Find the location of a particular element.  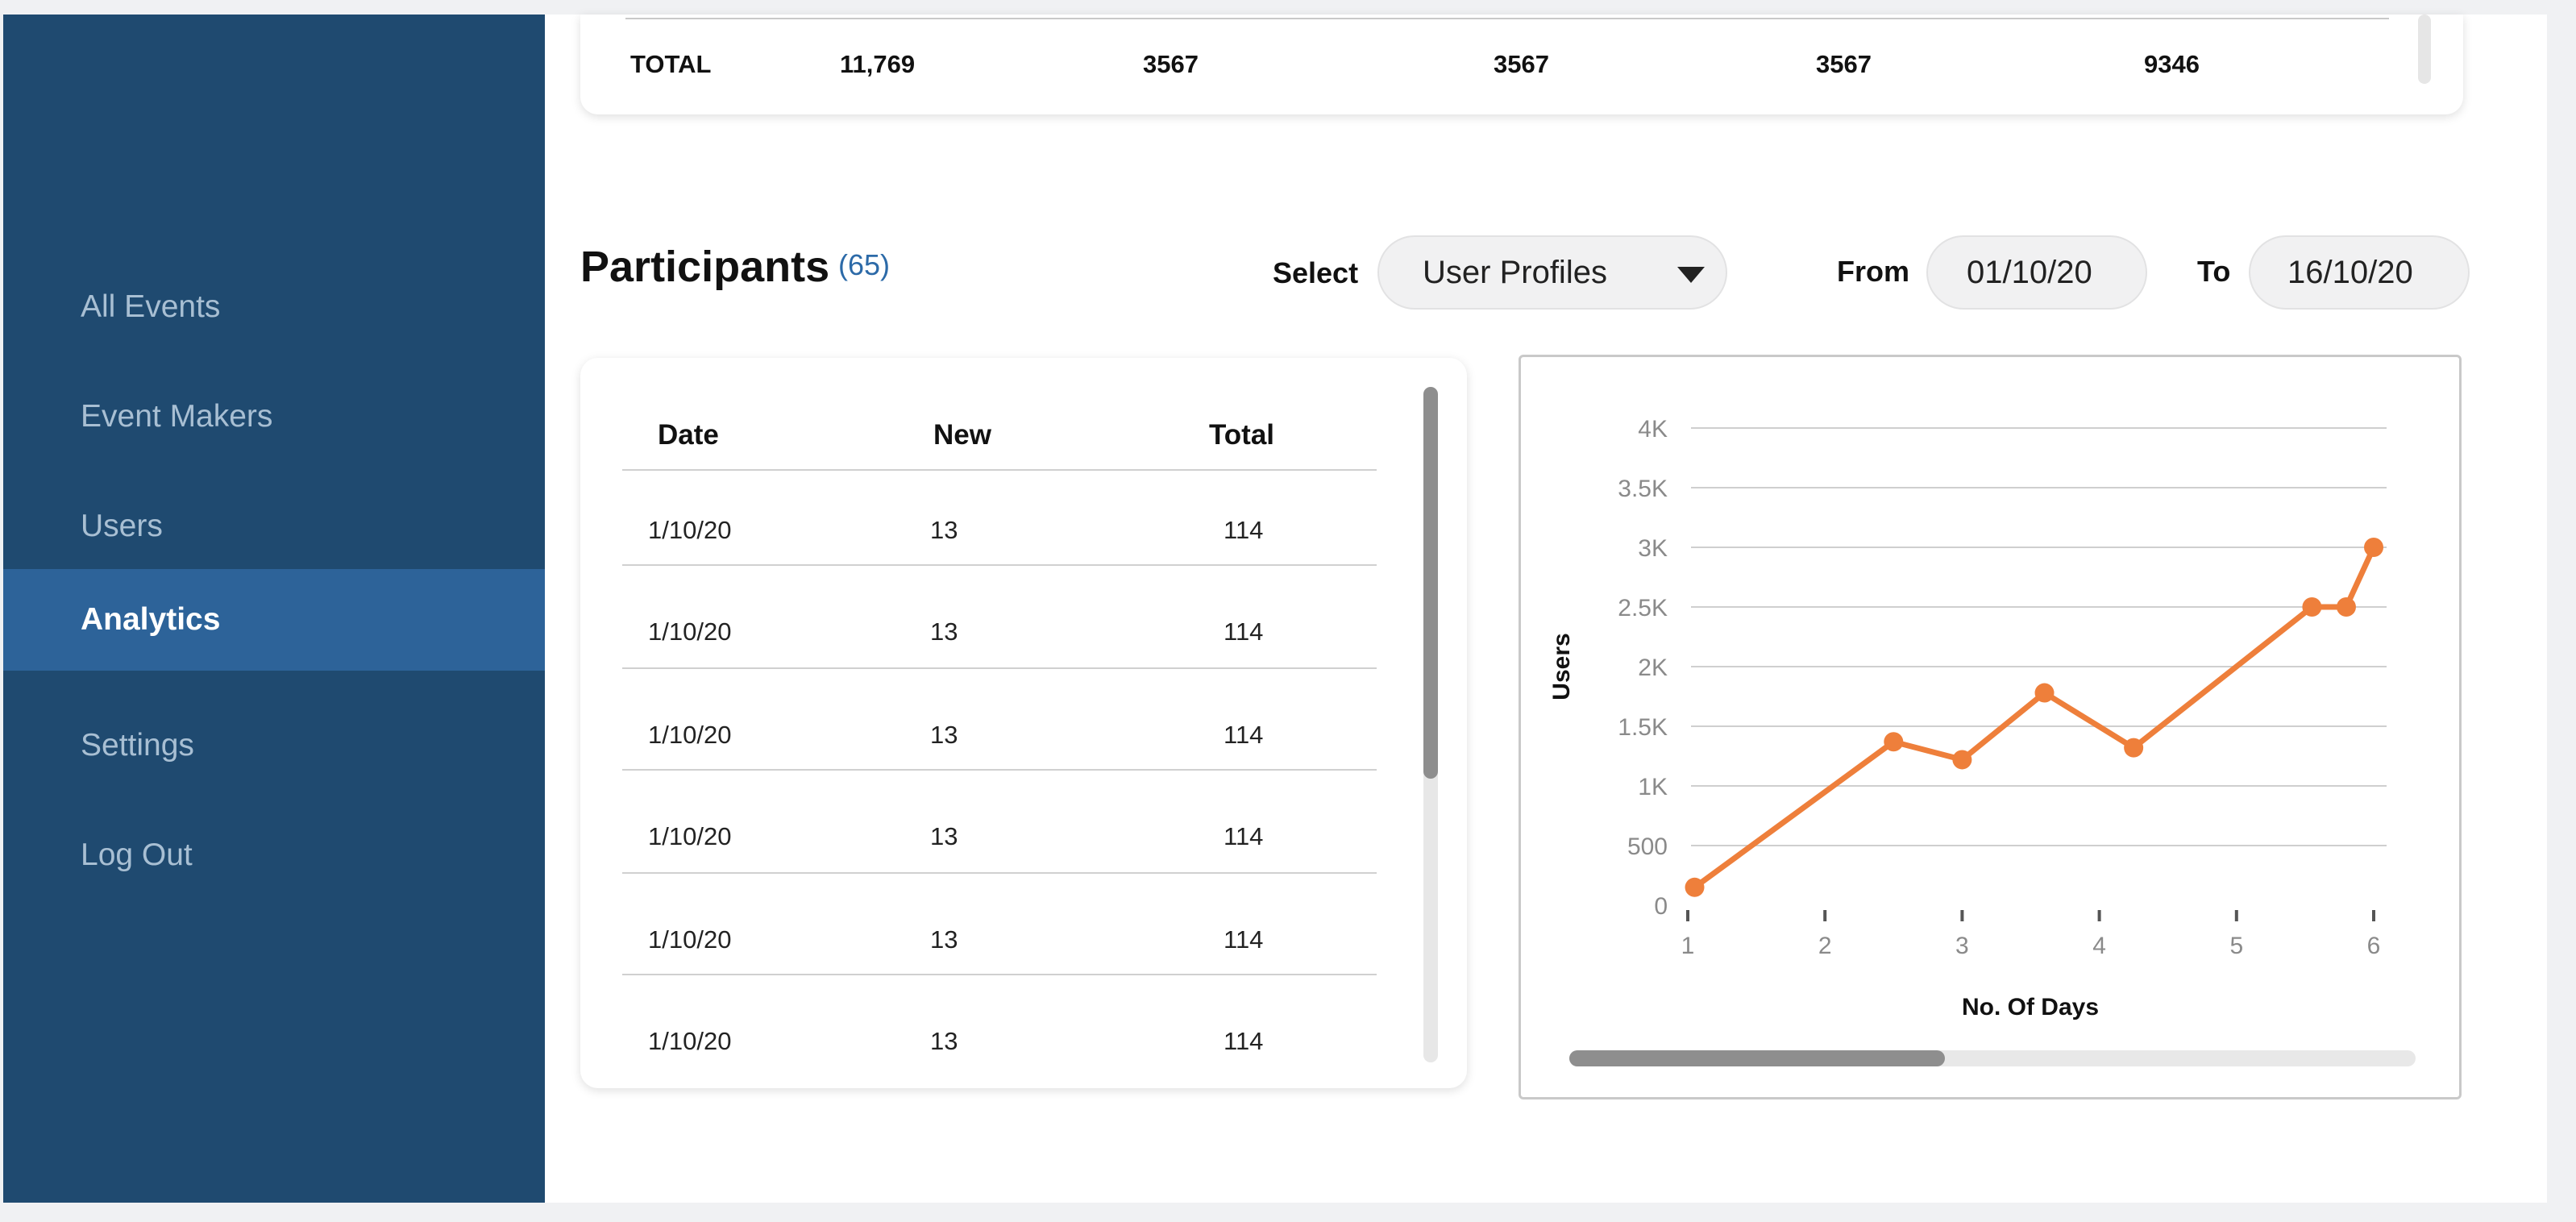

to-date-field: 16/10/20 is located at coordinates (2359, 273).